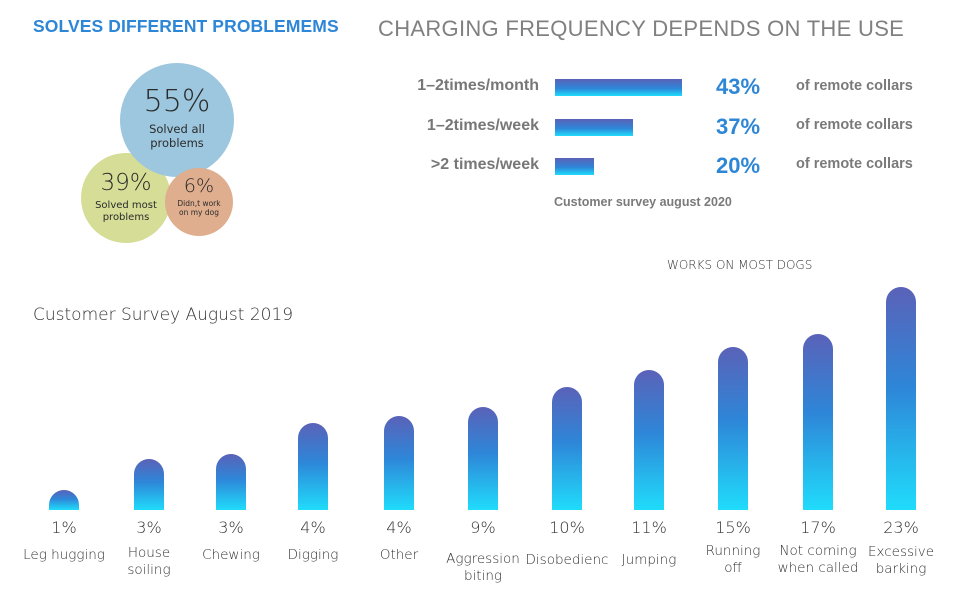 This screenshot has width=970, height=600. I want to click on v-category-label: Excessive barking, so click(901, 560).